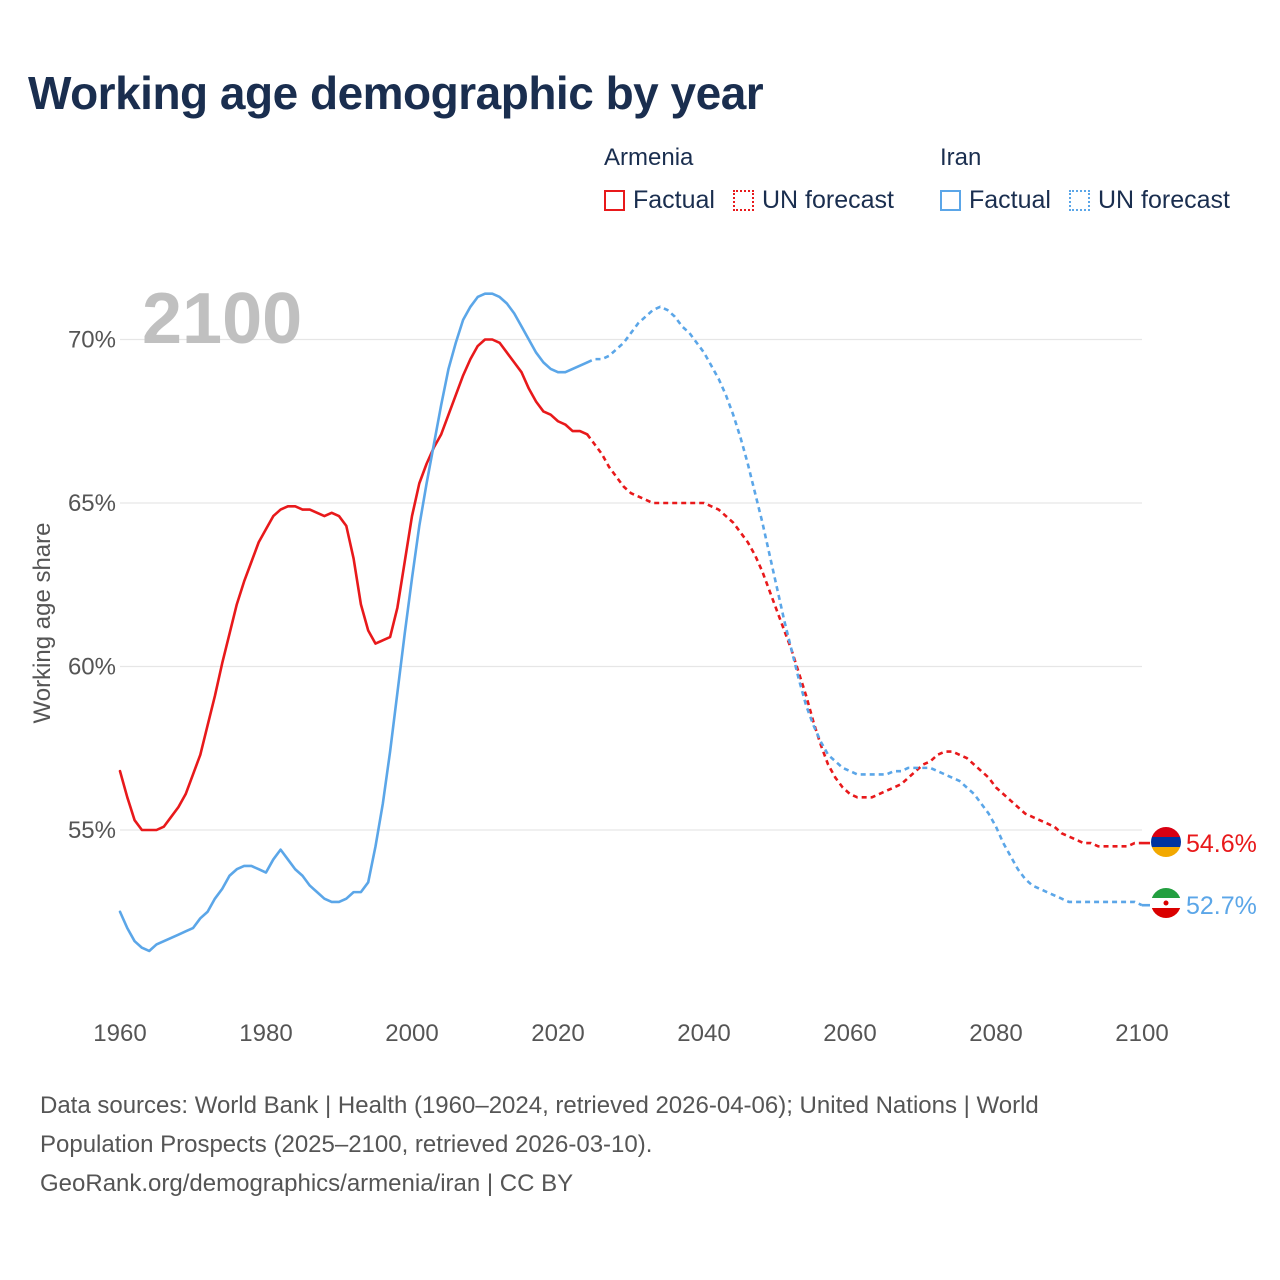 The image size is (1280, 1280). Describe the element at coordinates (961, 157) in the screenshot. I see `legend-country-iran: Iran` at that location.